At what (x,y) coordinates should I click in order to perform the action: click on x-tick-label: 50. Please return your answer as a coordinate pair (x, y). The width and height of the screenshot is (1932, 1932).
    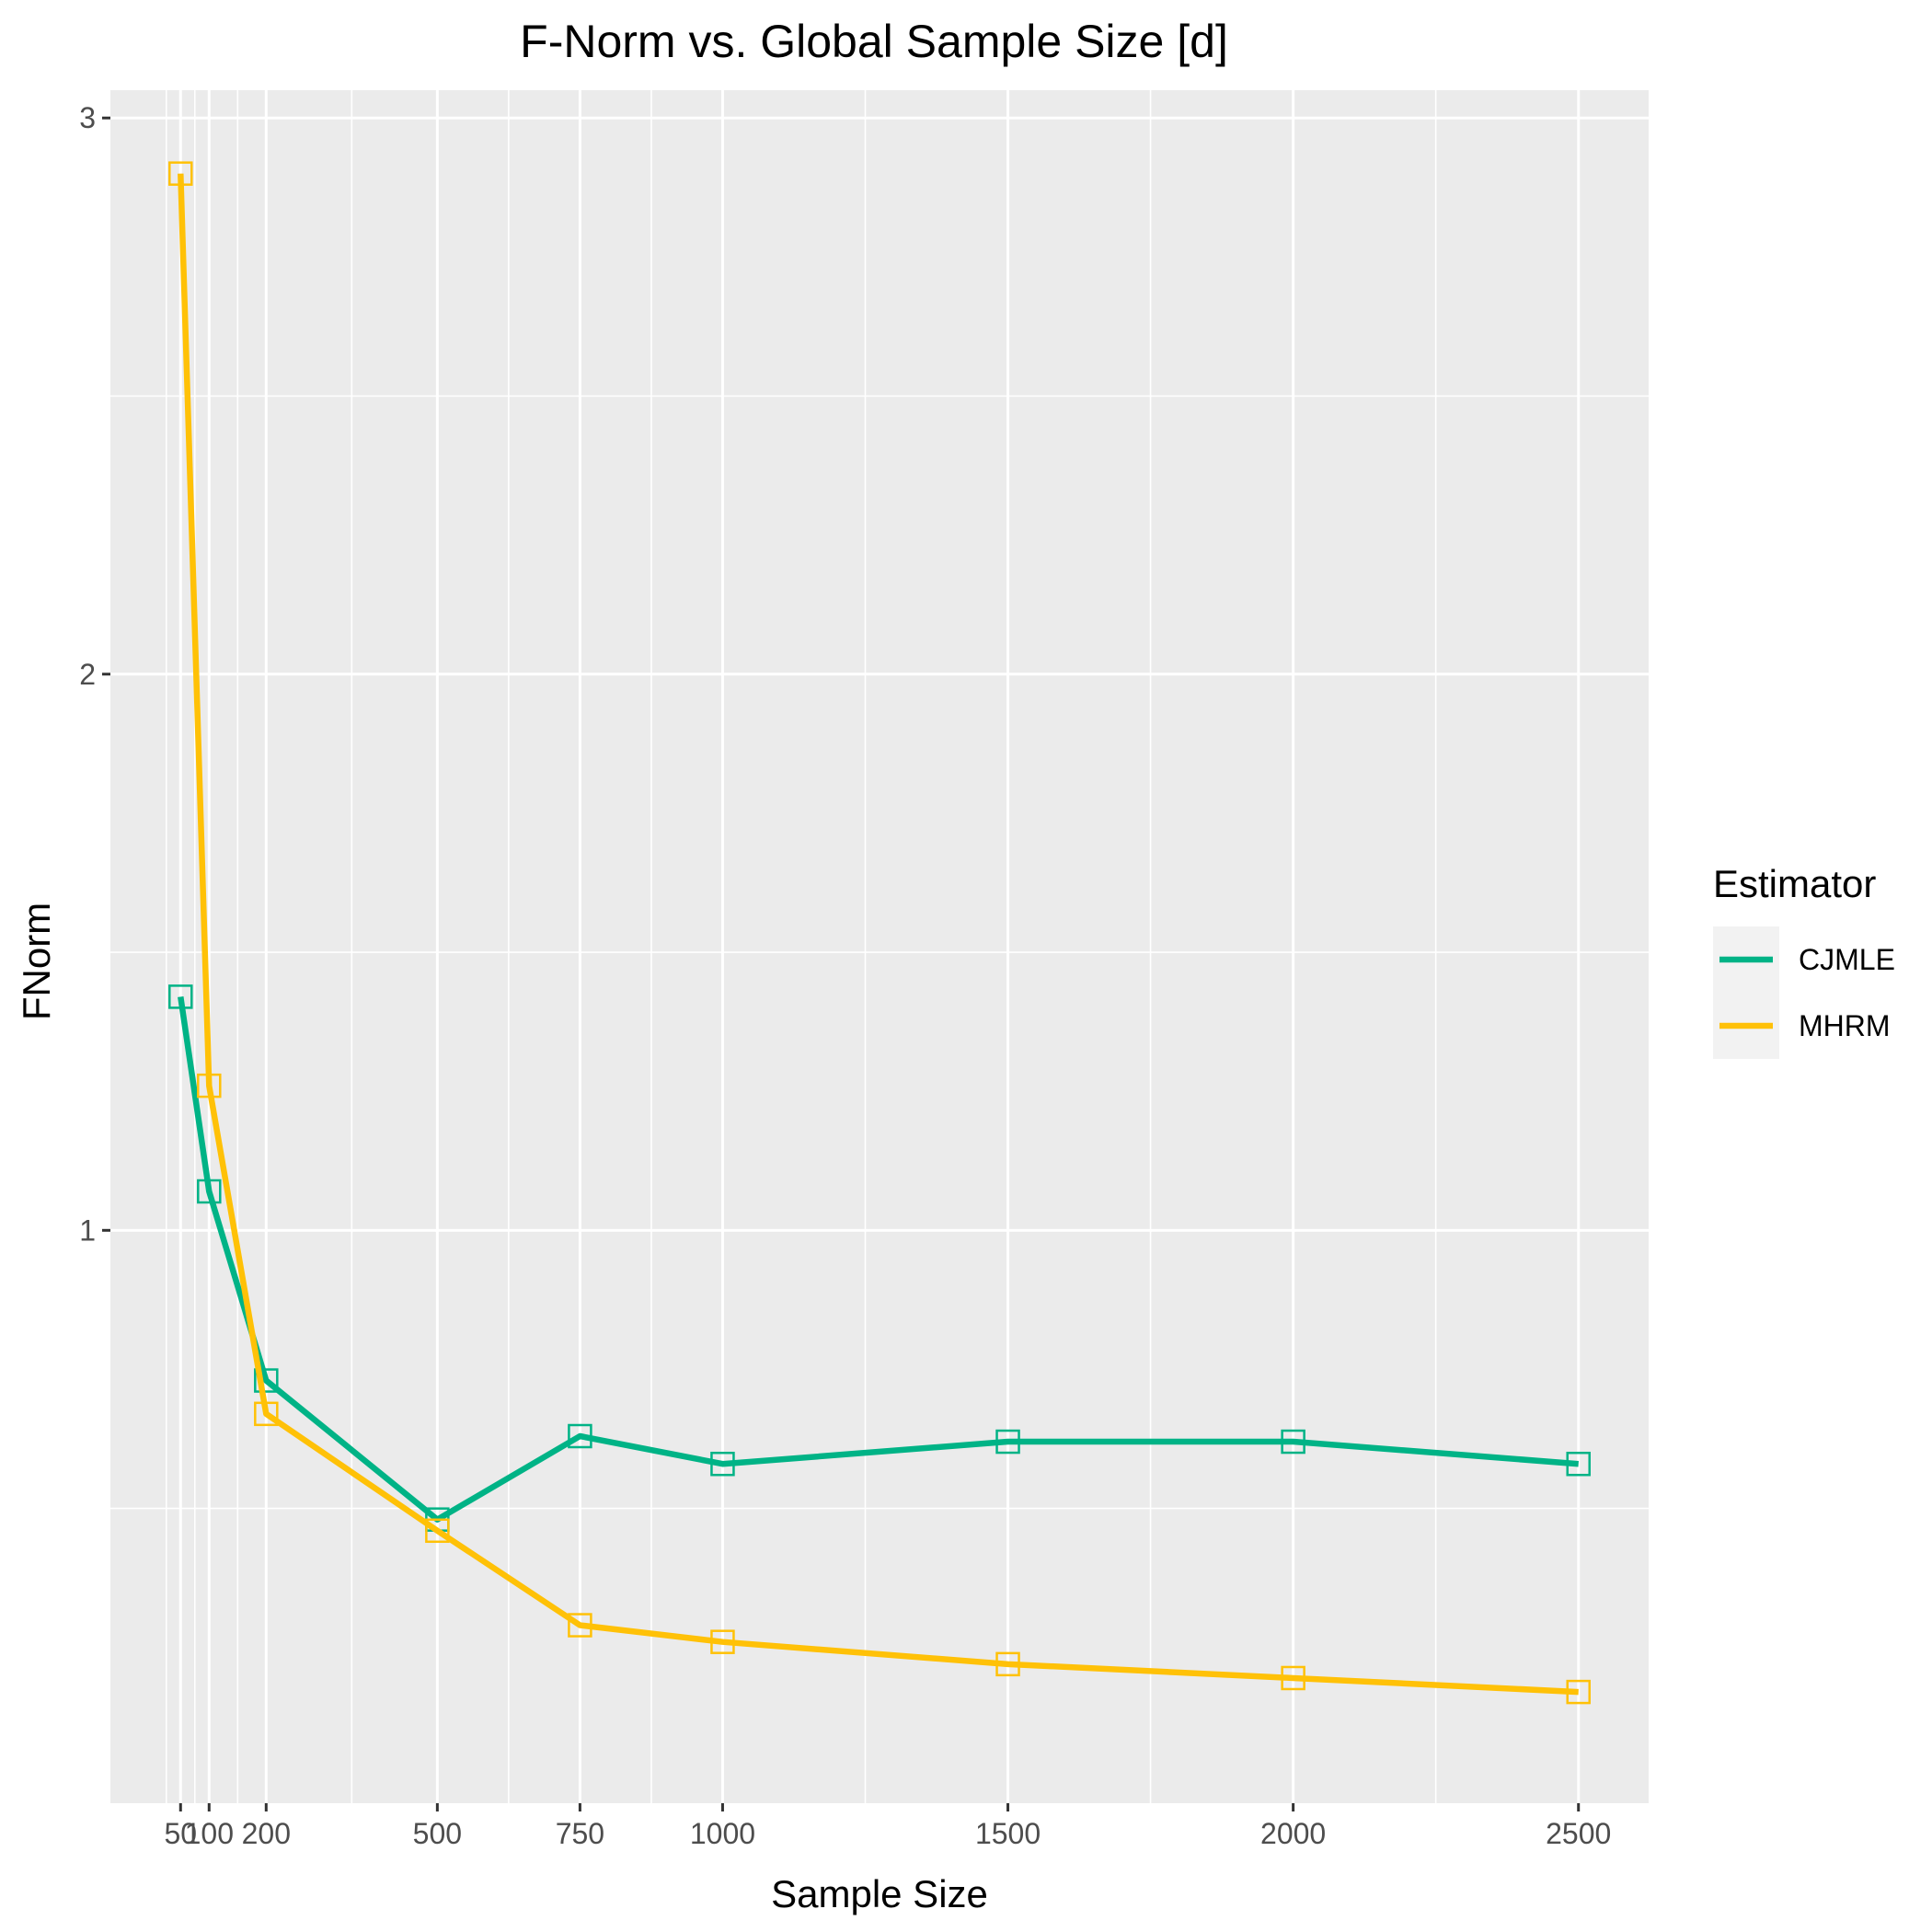
    Looking at the image, I should click on (180, 1833).